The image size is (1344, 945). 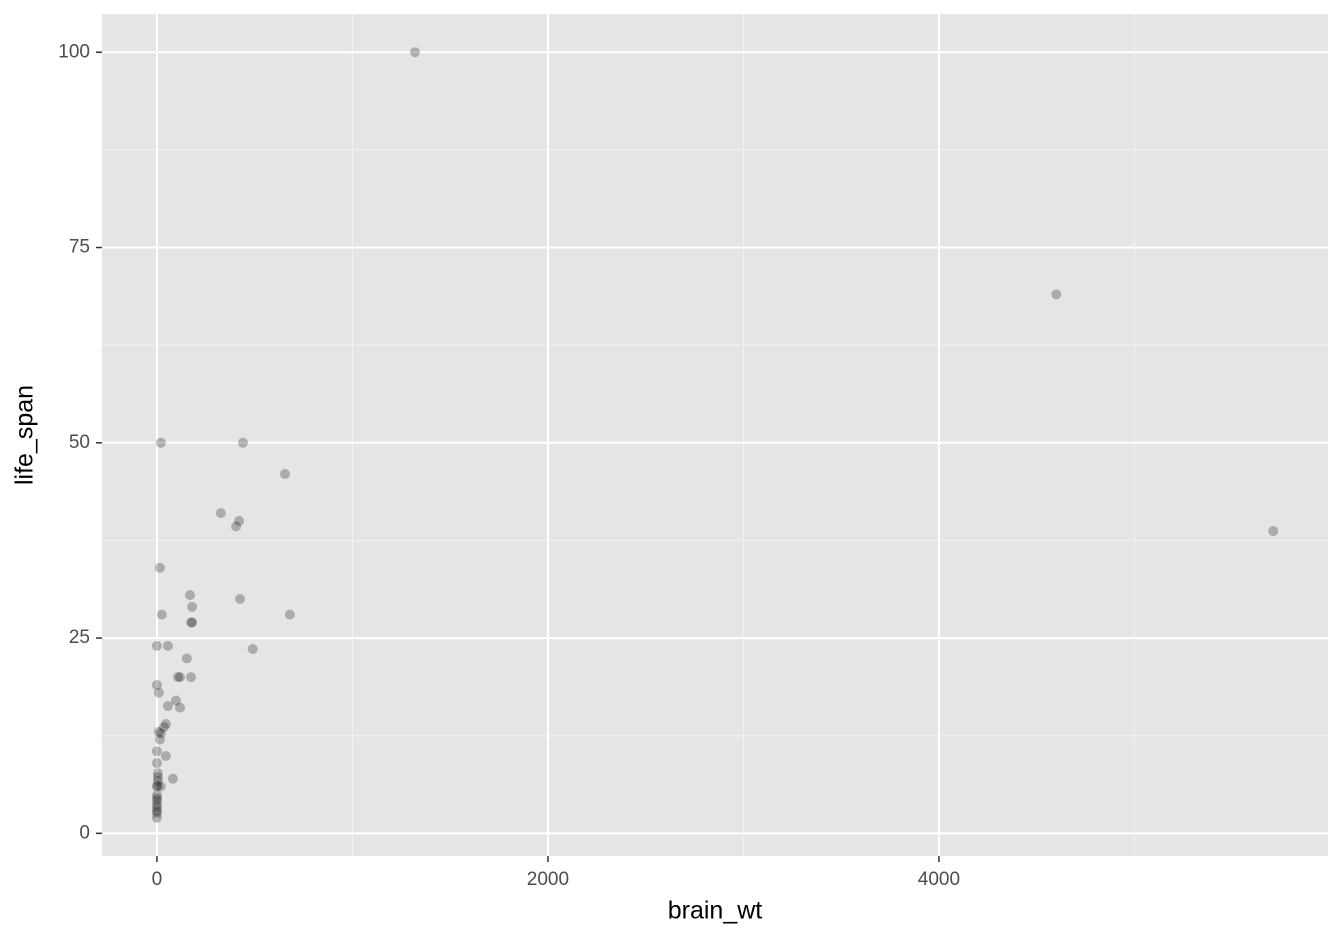 What do you see at coordinates (74, 51) in the screenshot?
I see `y-tick-label: 100` at bounding box center [74, 51].